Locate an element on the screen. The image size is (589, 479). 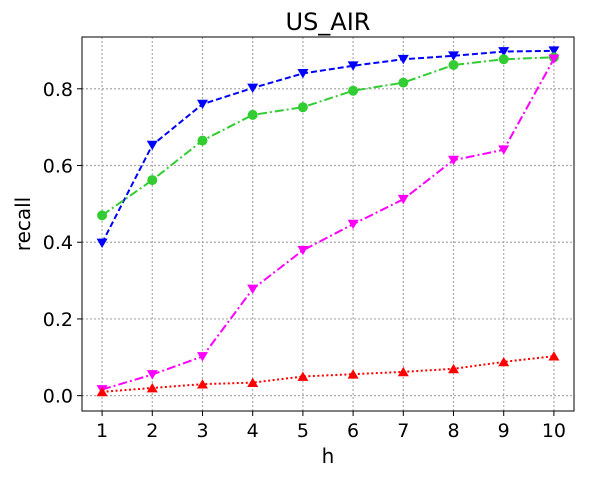
y-tick-label: 0.4 is located at coordinates (58, 243).